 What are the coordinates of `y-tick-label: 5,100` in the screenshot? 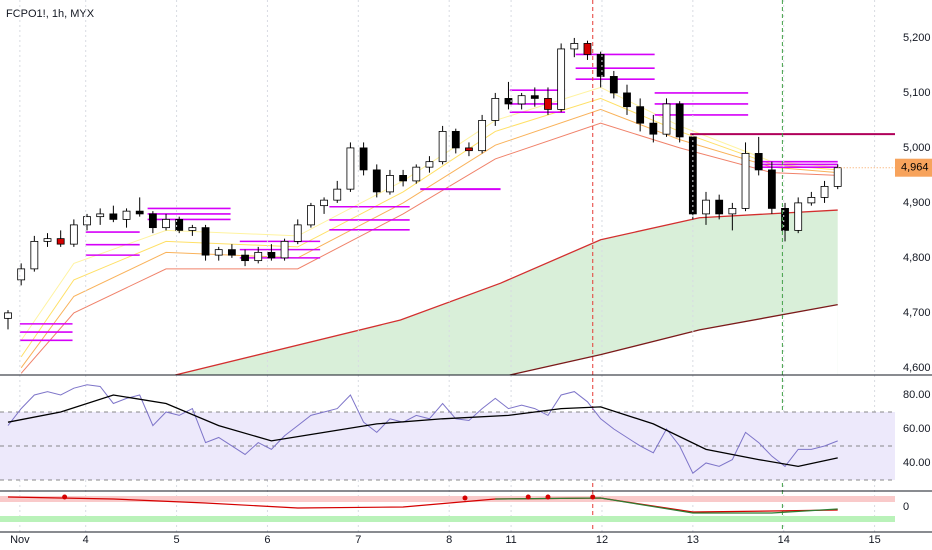 It's located at (917, 93).